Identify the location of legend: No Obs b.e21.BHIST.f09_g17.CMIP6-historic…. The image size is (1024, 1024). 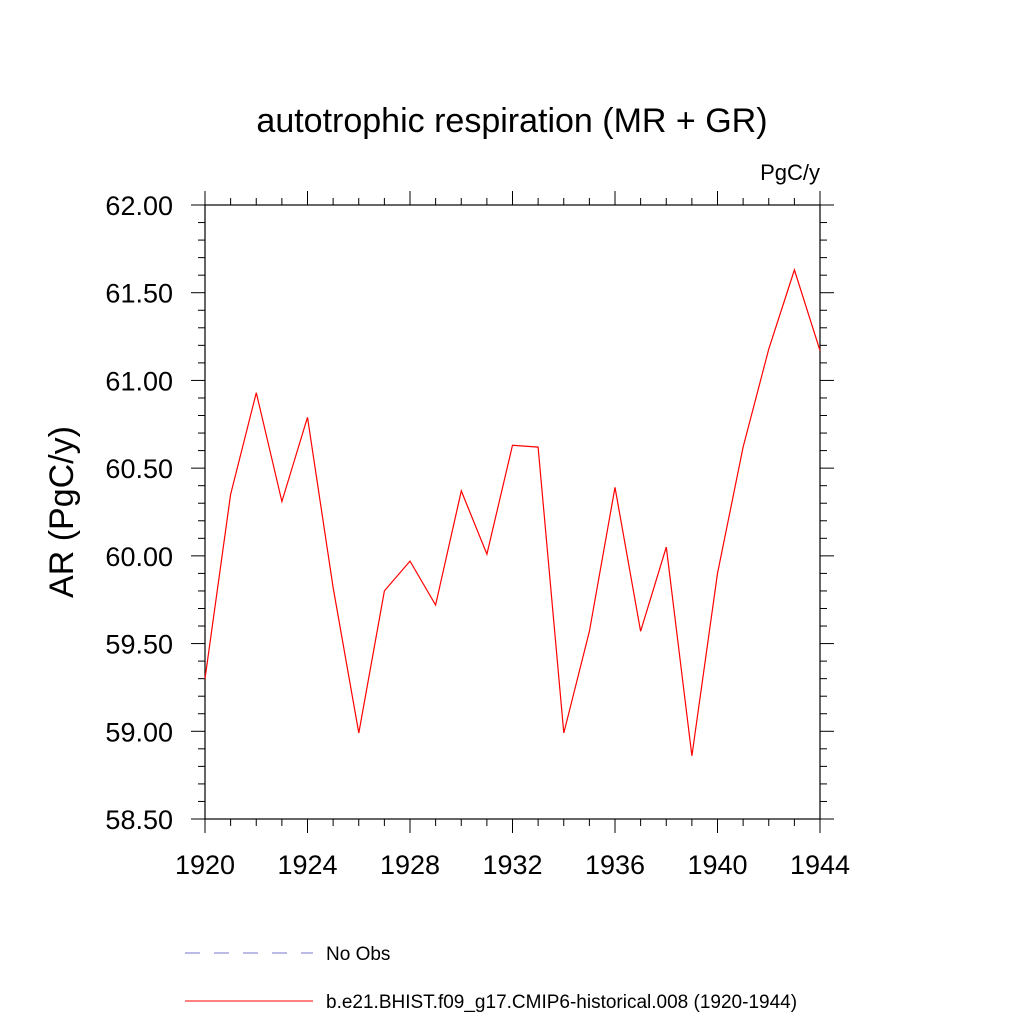
(491, 978).